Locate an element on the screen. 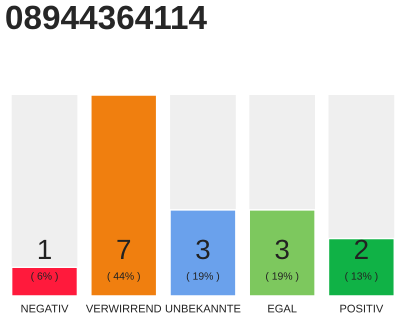 This screenshot has height=320, width=410. annotation: ( 6% ) is located at coordinates (44, 277).